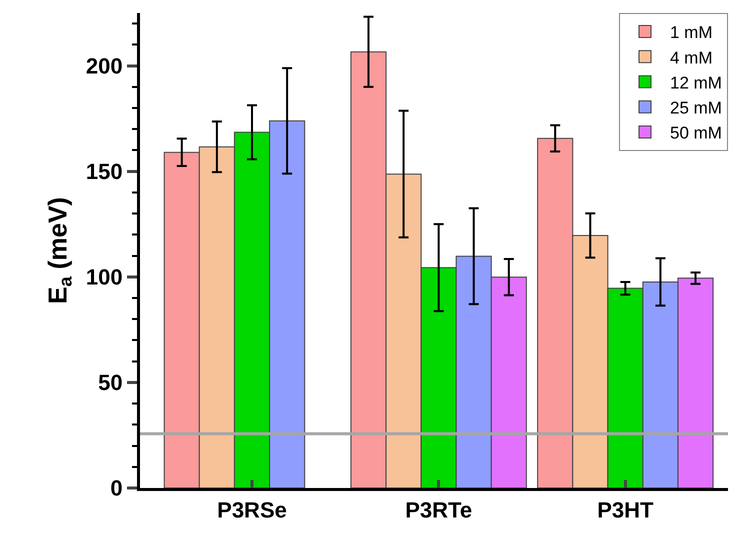 Image resolution: width=730 pixels, height=533 pixels. Describe the element at coordinates (104, 171) in the screenshot. I see `y-tick-label: 150` at that location.